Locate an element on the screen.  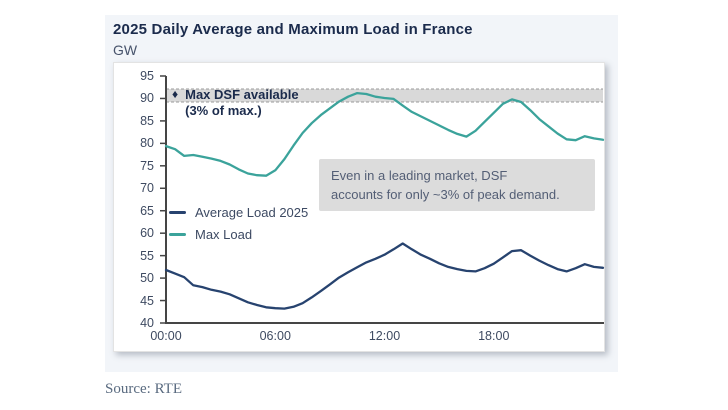
legend: Average Load 2025 Max Load is located at coordinates (238, 223).